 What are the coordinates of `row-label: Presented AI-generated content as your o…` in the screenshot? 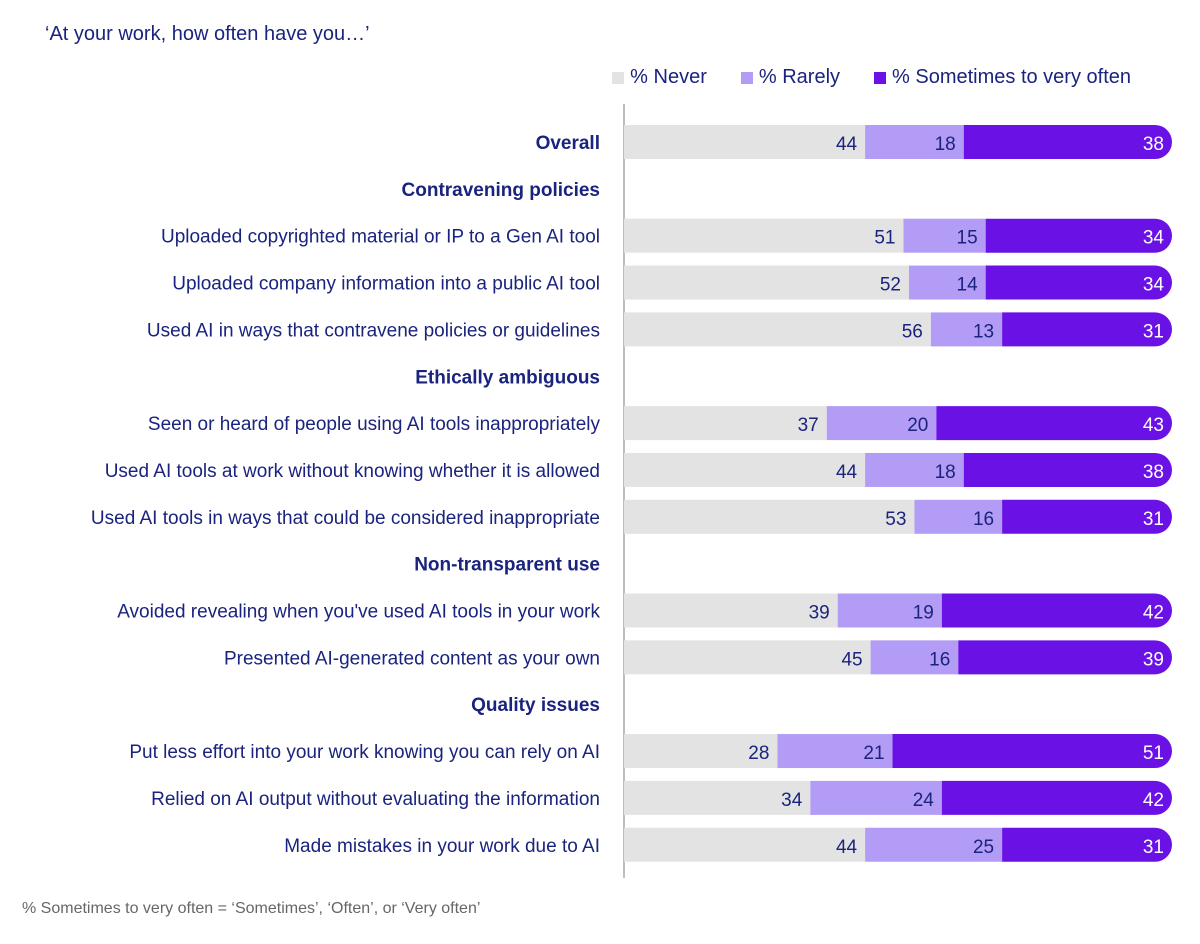 It's located at (412, 658).